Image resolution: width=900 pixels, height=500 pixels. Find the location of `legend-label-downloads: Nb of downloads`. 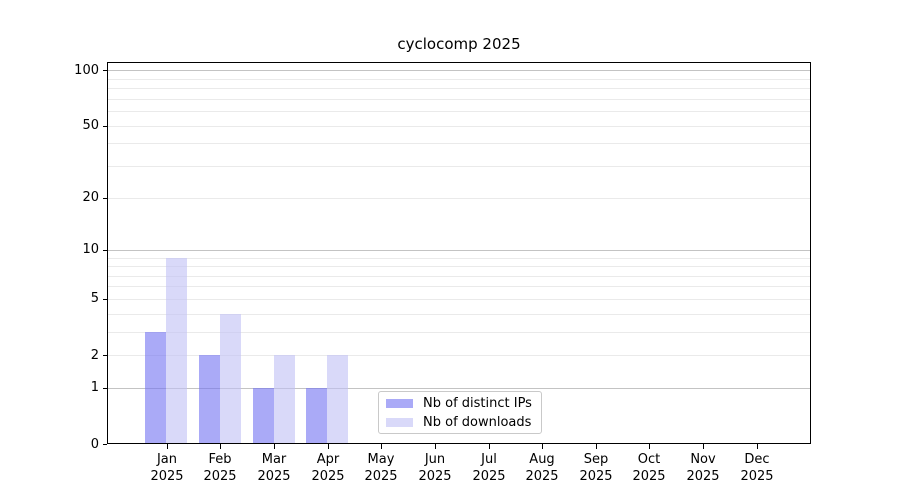

legend-label-downloads: Nb of downloads is located at coordinates (477, 422).